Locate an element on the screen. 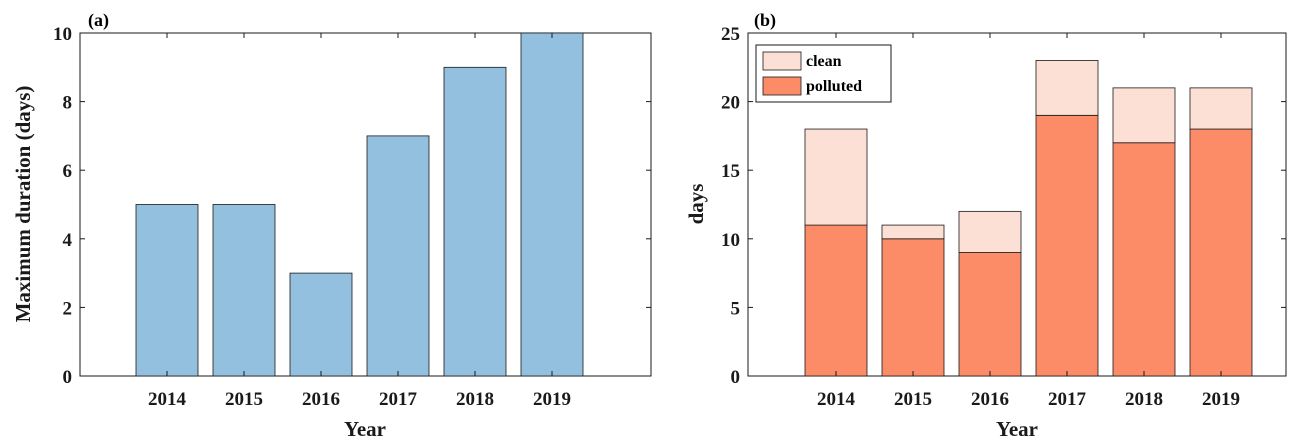 Image resolution: width=1311 pixels, height=441 pixels. panel-b-label: (b) is located at coordinates (765, 20).